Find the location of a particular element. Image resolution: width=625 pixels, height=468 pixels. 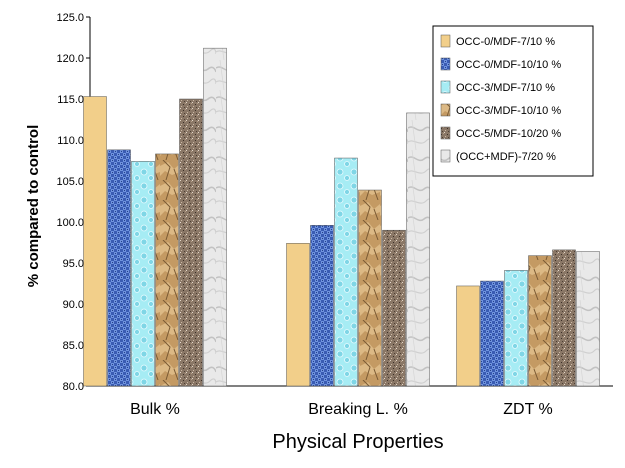

y-tick-label: 80.0 is located at coordinates (73, 387).